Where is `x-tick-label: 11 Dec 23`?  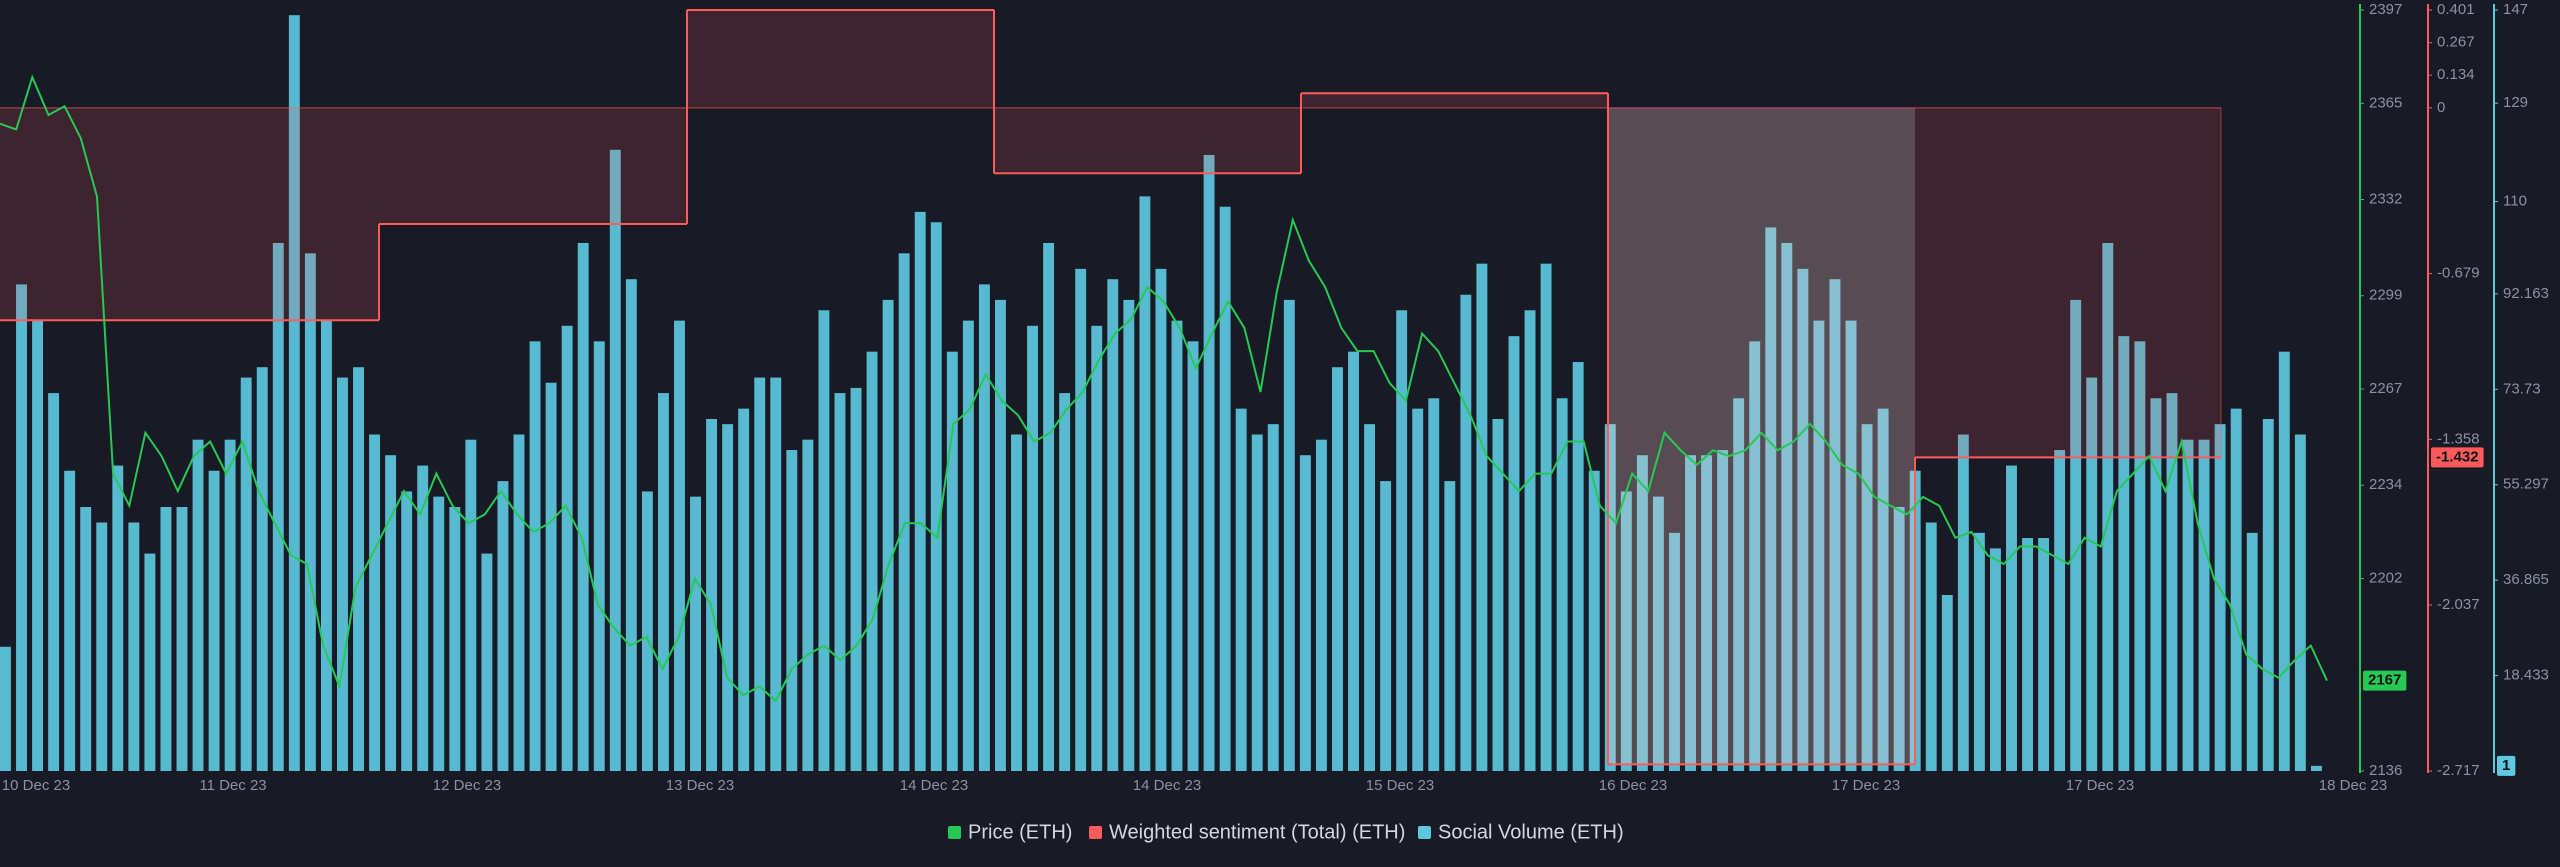 x-tick-label: 11 Dec 23 is located at coordinates (232, 785).